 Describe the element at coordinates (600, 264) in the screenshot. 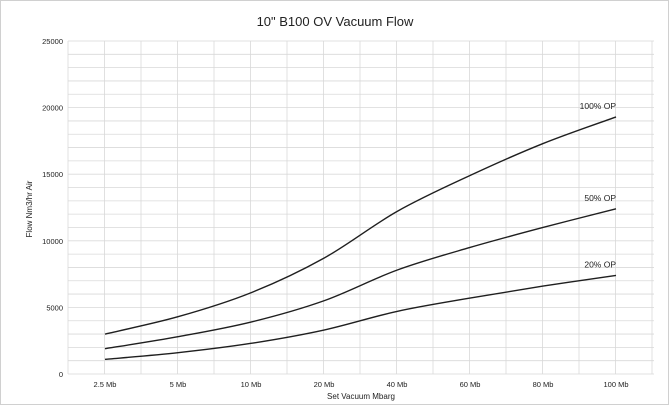

I see `series-label: 20% OP` at that location.